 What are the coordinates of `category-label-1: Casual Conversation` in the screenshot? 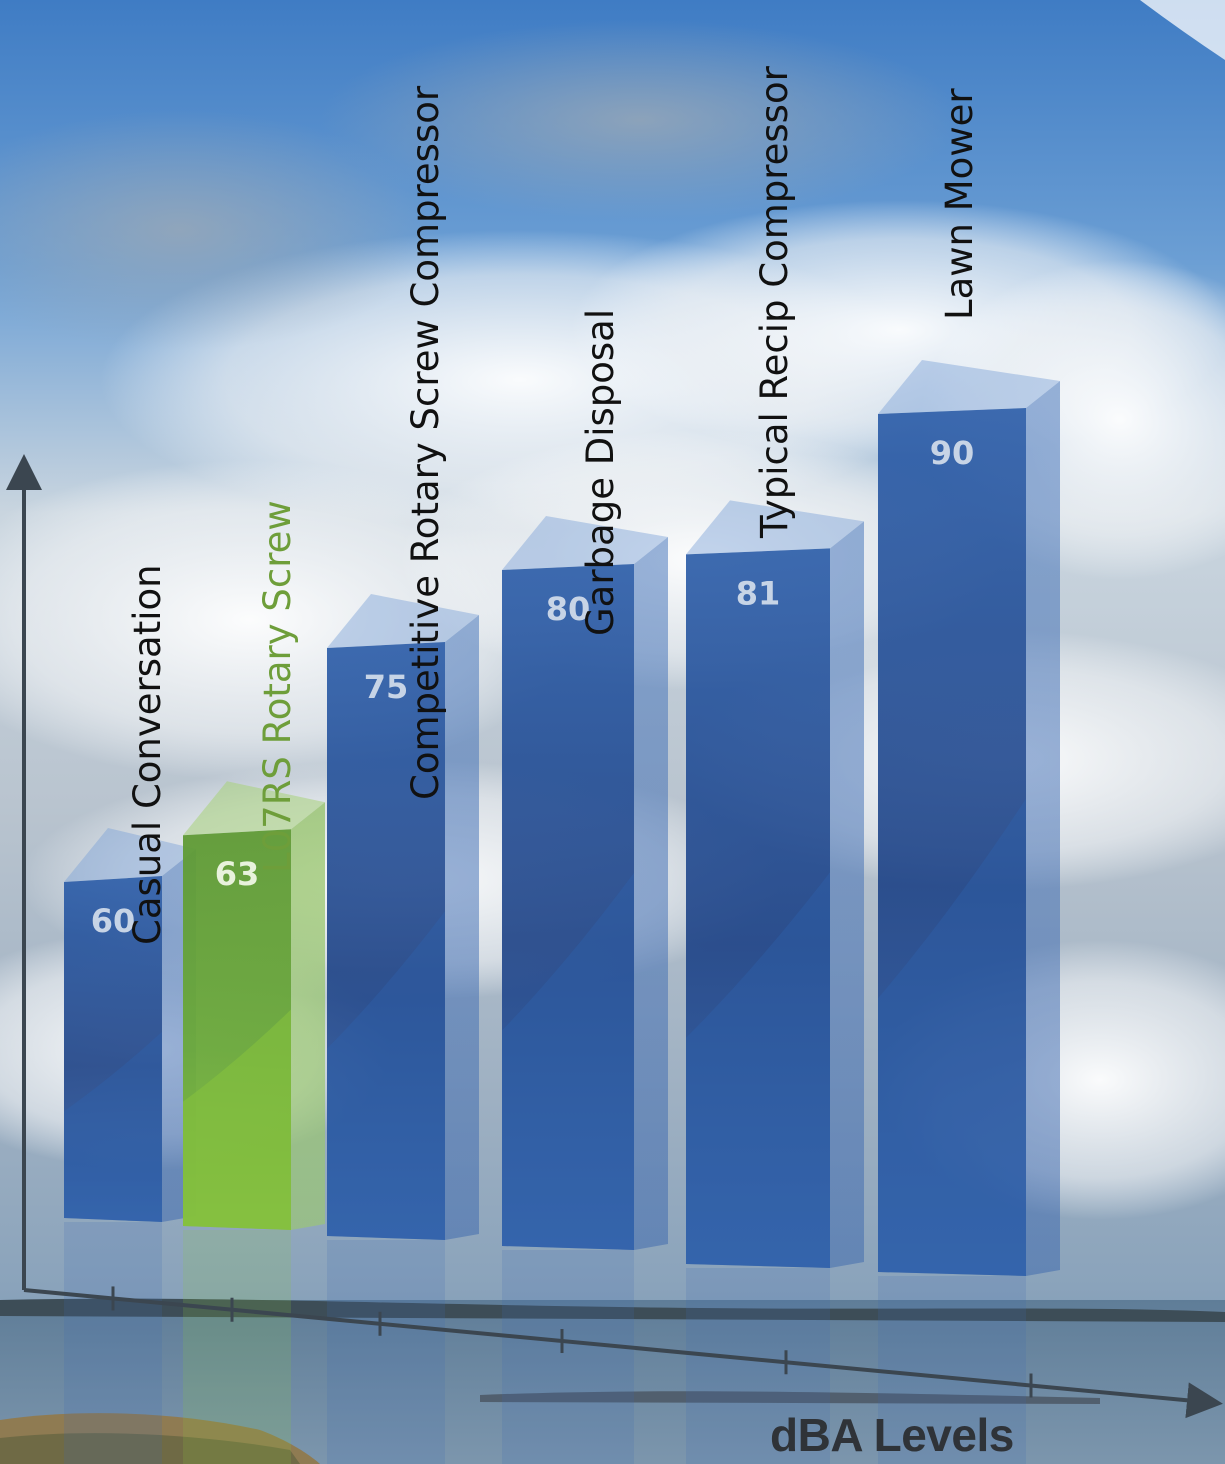 It's located at (147, 754).